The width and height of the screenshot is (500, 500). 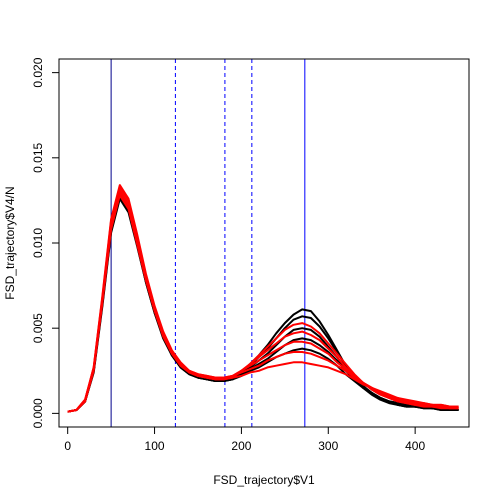 What do you see at coordinates (328, 446) in the screenshot?
I see `x-tick-label: 300` at bounding box center [328, 446].